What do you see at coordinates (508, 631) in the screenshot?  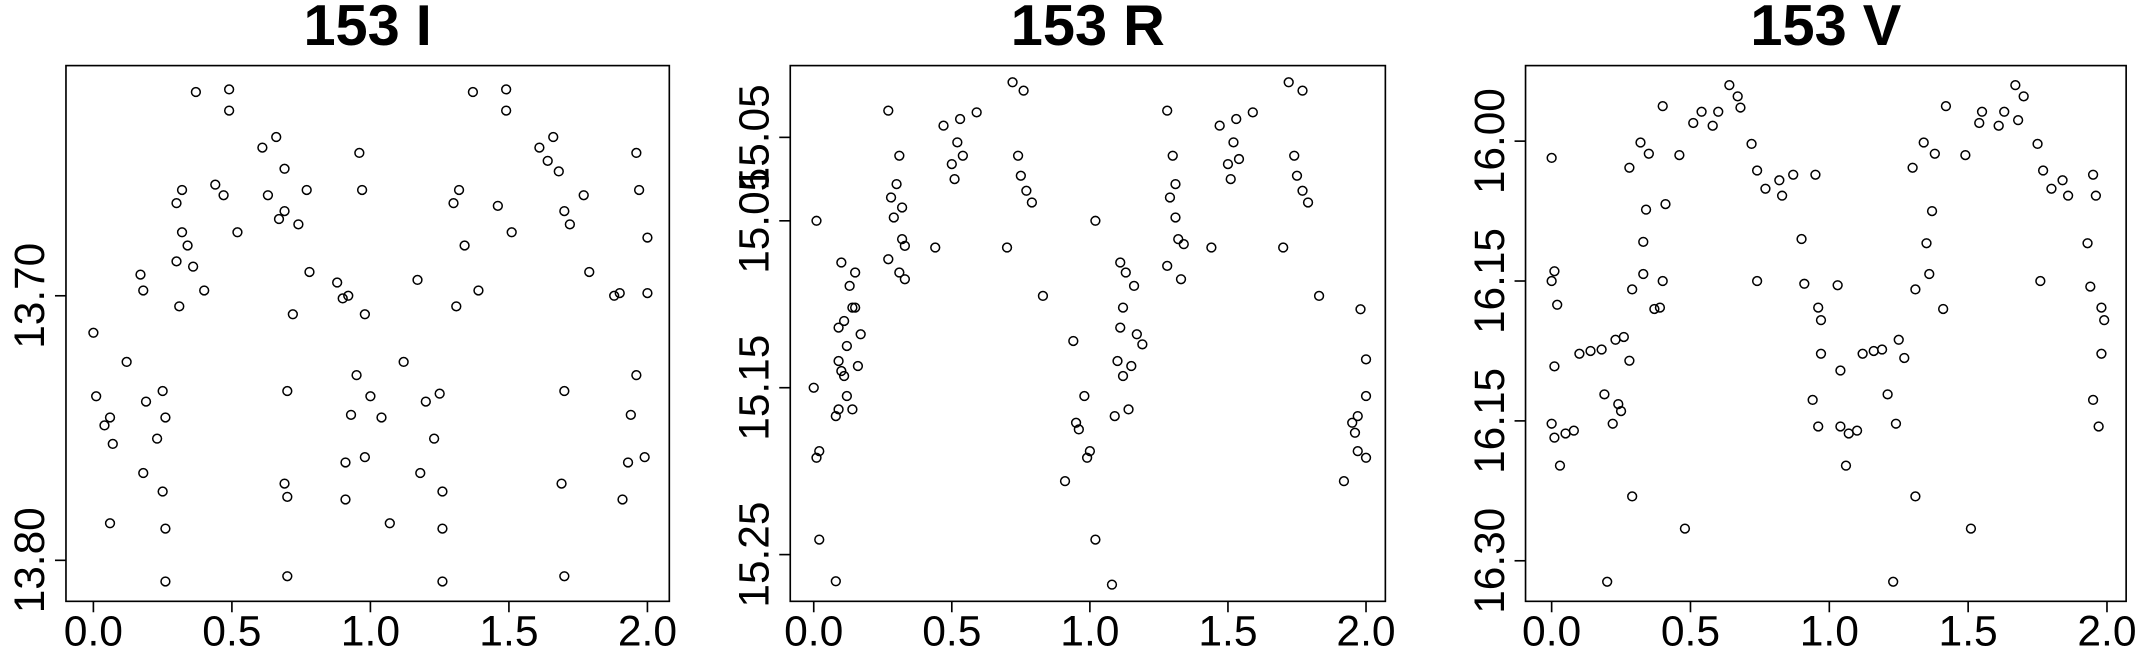 I see `x-tick-label: 1.5` at bounding box center [508, 631].